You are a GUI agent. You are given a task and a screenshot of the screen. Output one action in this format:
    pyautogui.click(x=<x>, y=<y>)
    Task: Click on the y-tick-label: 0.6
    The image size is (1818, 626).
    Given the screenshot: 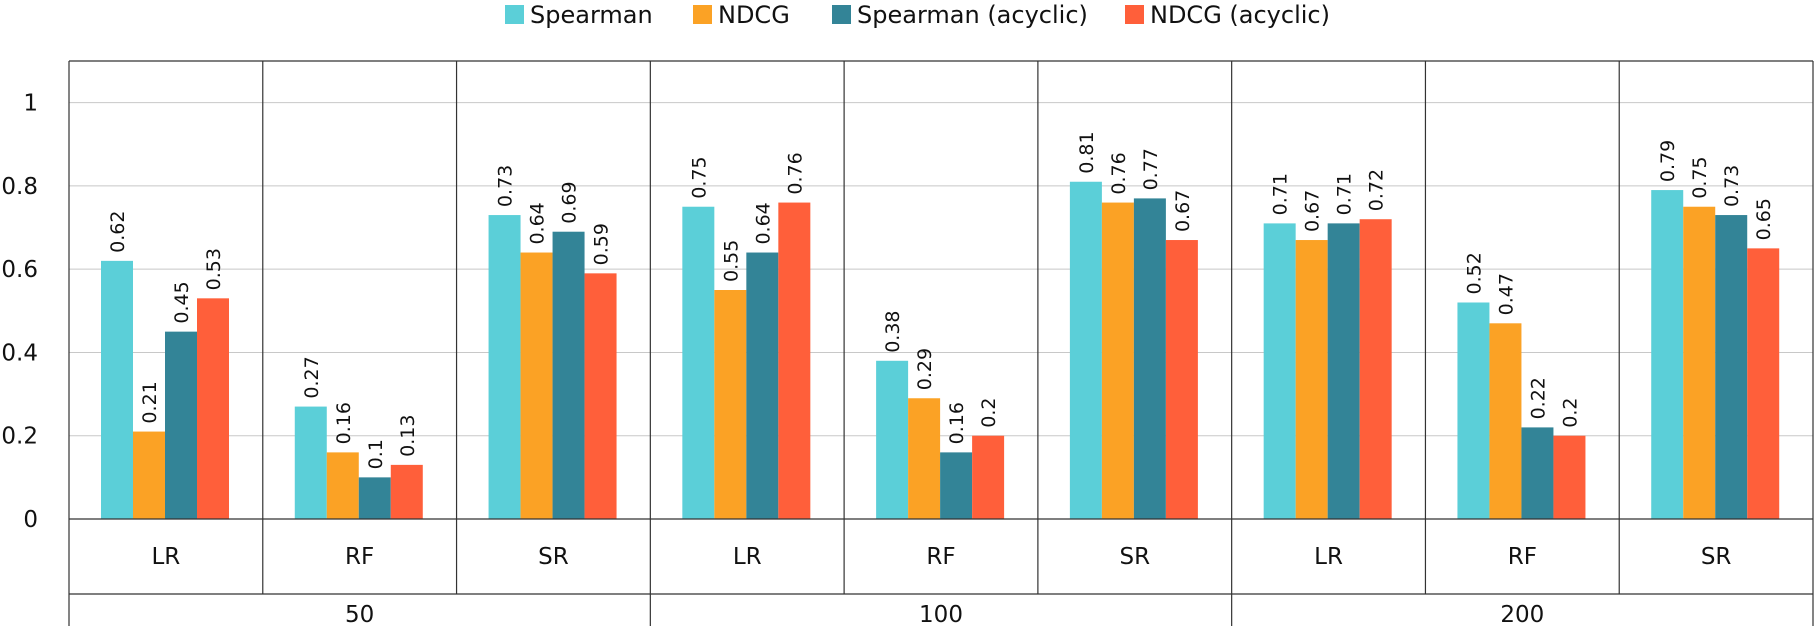 What is the action you would take?
    pyautogui.click(x=19, y=270)
    